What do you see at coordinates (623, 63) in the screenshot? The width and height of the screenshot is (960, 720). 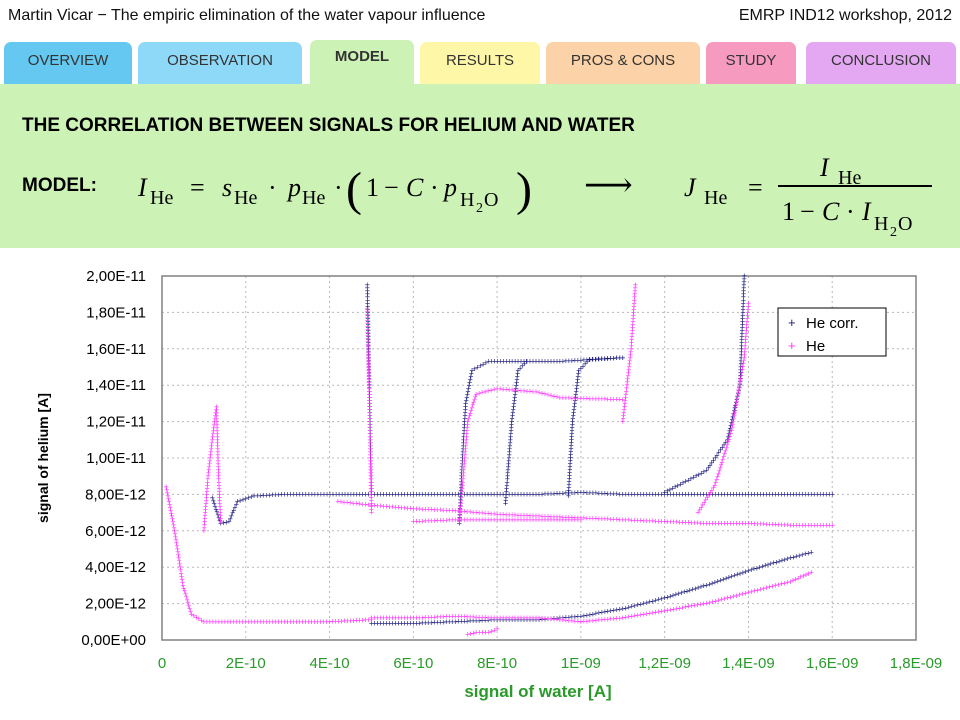 I see `tab-pros-cons: PROS & CONS` at bounding box center [623, 63].